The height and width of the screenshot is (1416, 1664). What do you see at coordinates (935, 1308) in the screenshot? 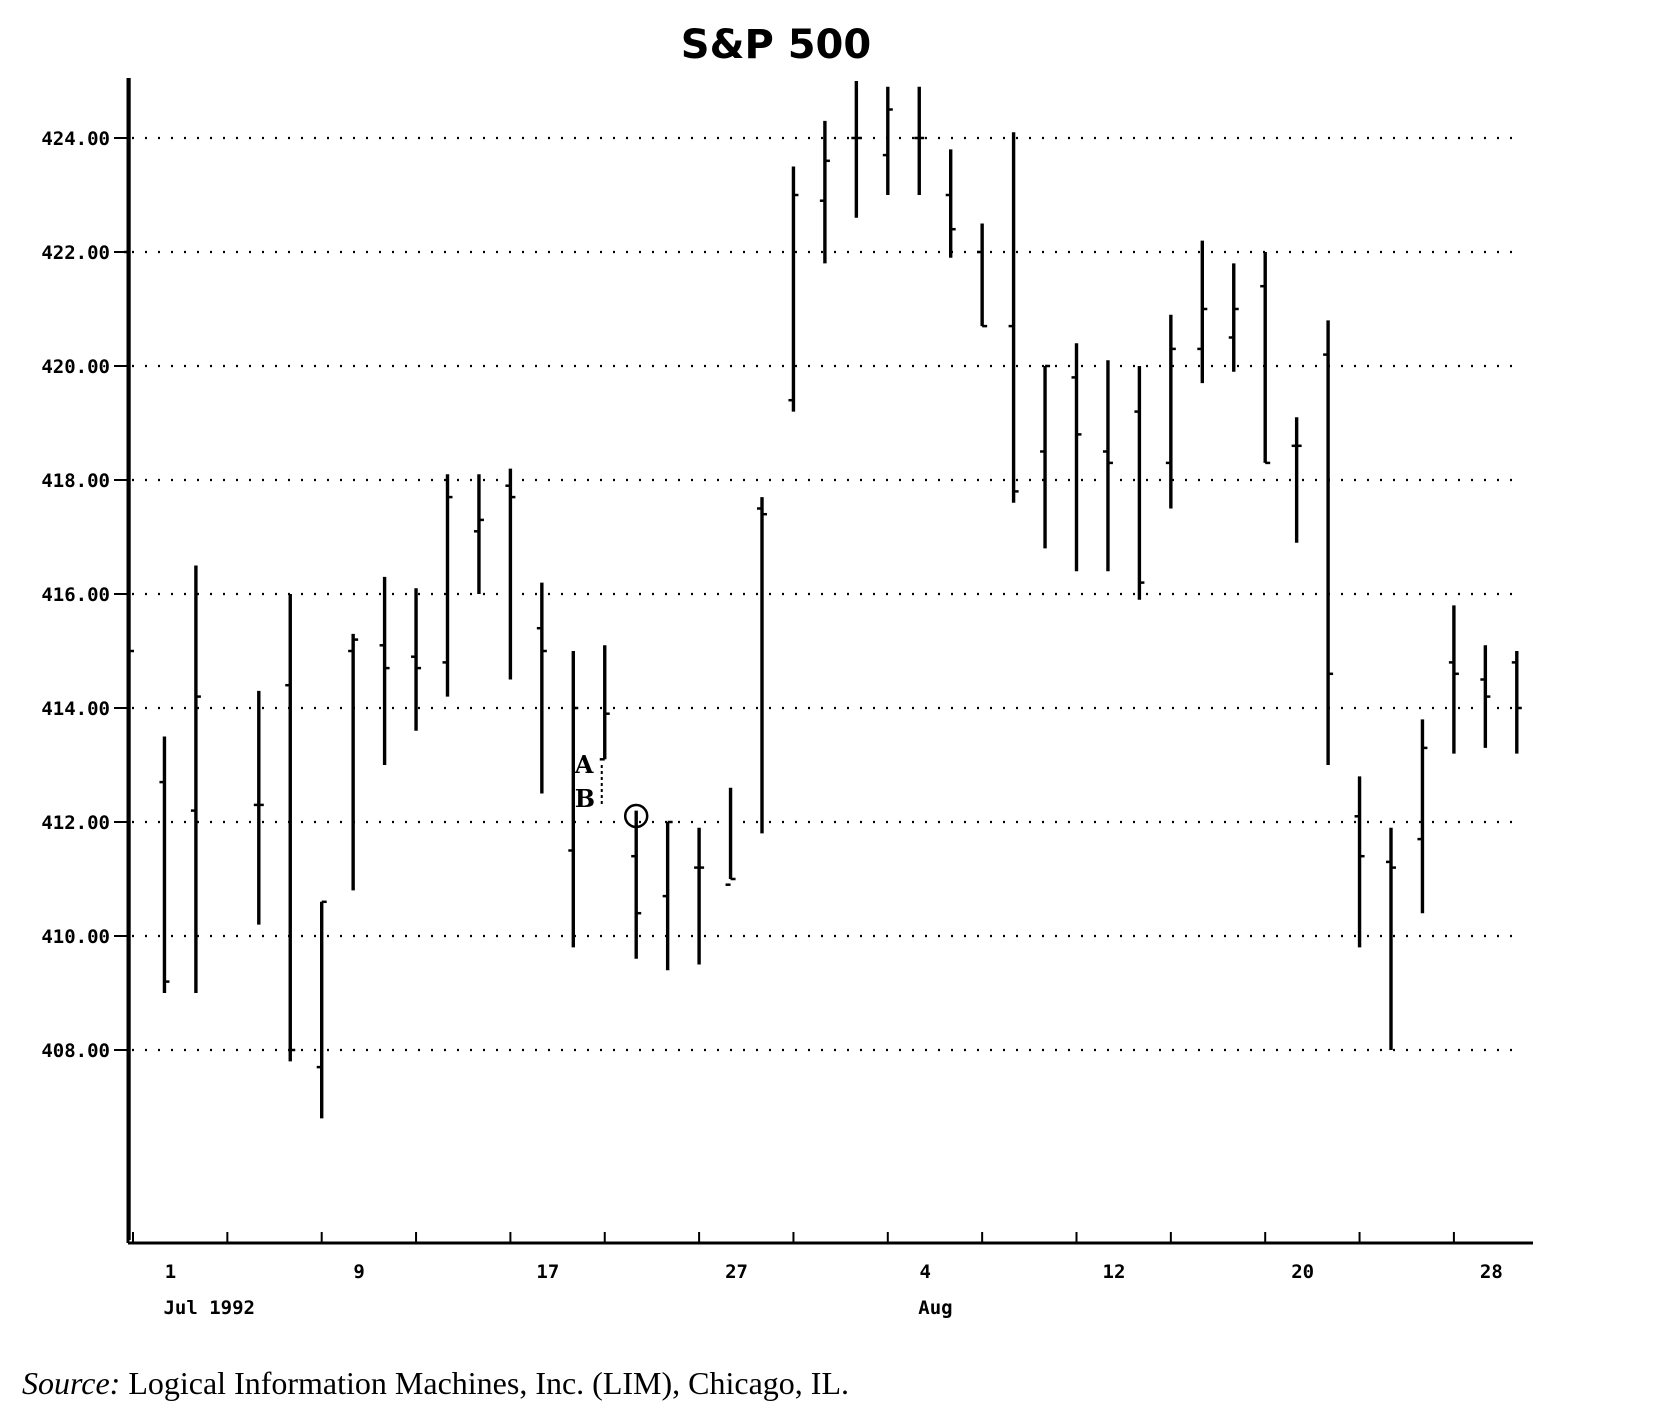
I see `month-label: Aug` at bounding box center [935, 1308].